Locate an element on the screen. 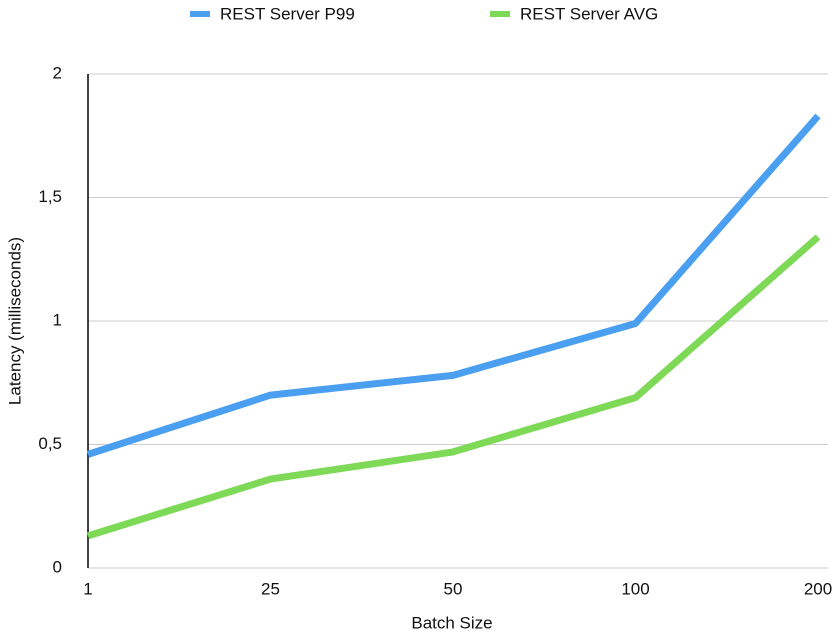  x-tick-label: 100 is located at coordinates (635, 588).